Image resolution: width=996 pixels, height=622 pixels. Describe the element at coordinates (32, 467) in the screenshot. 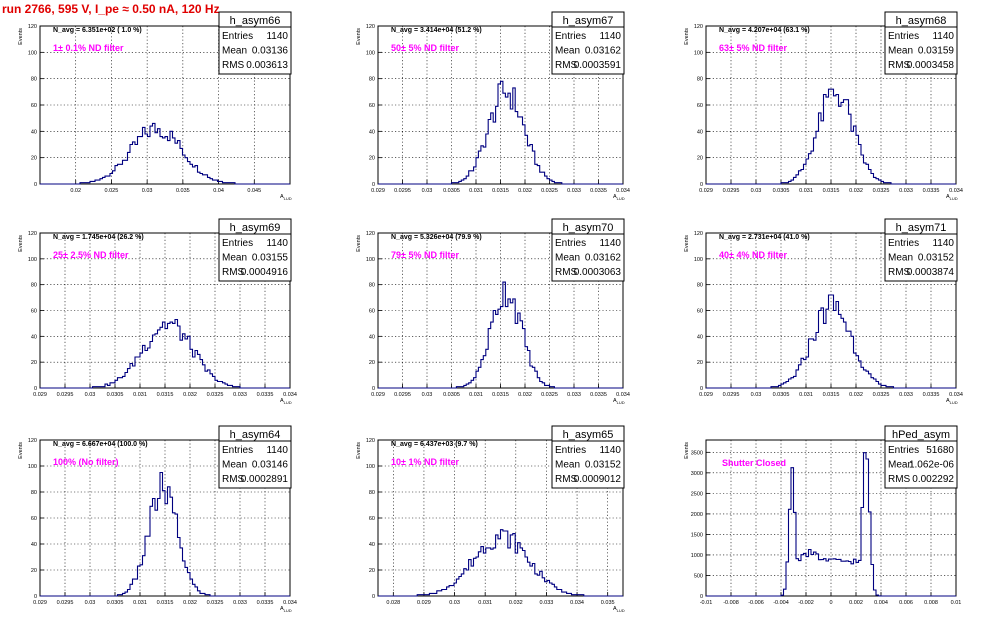

I see `y-tick-label: 100` at that location.